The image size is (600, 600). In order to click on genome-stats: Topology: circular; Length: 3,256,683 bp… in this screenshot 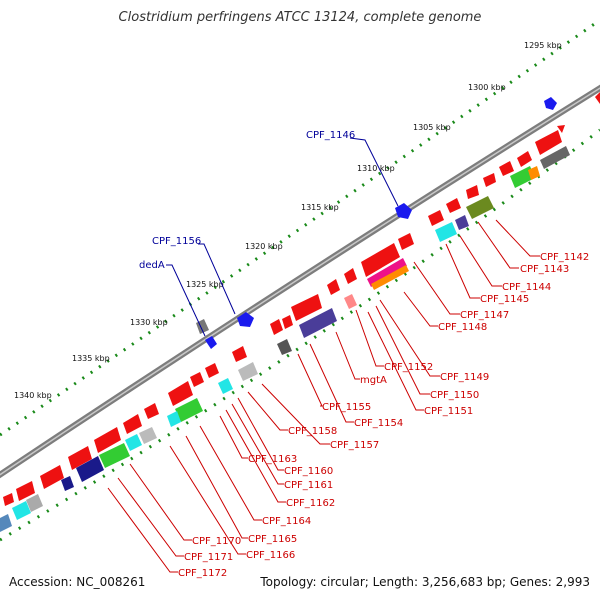, I will do `click(425, 582)`.